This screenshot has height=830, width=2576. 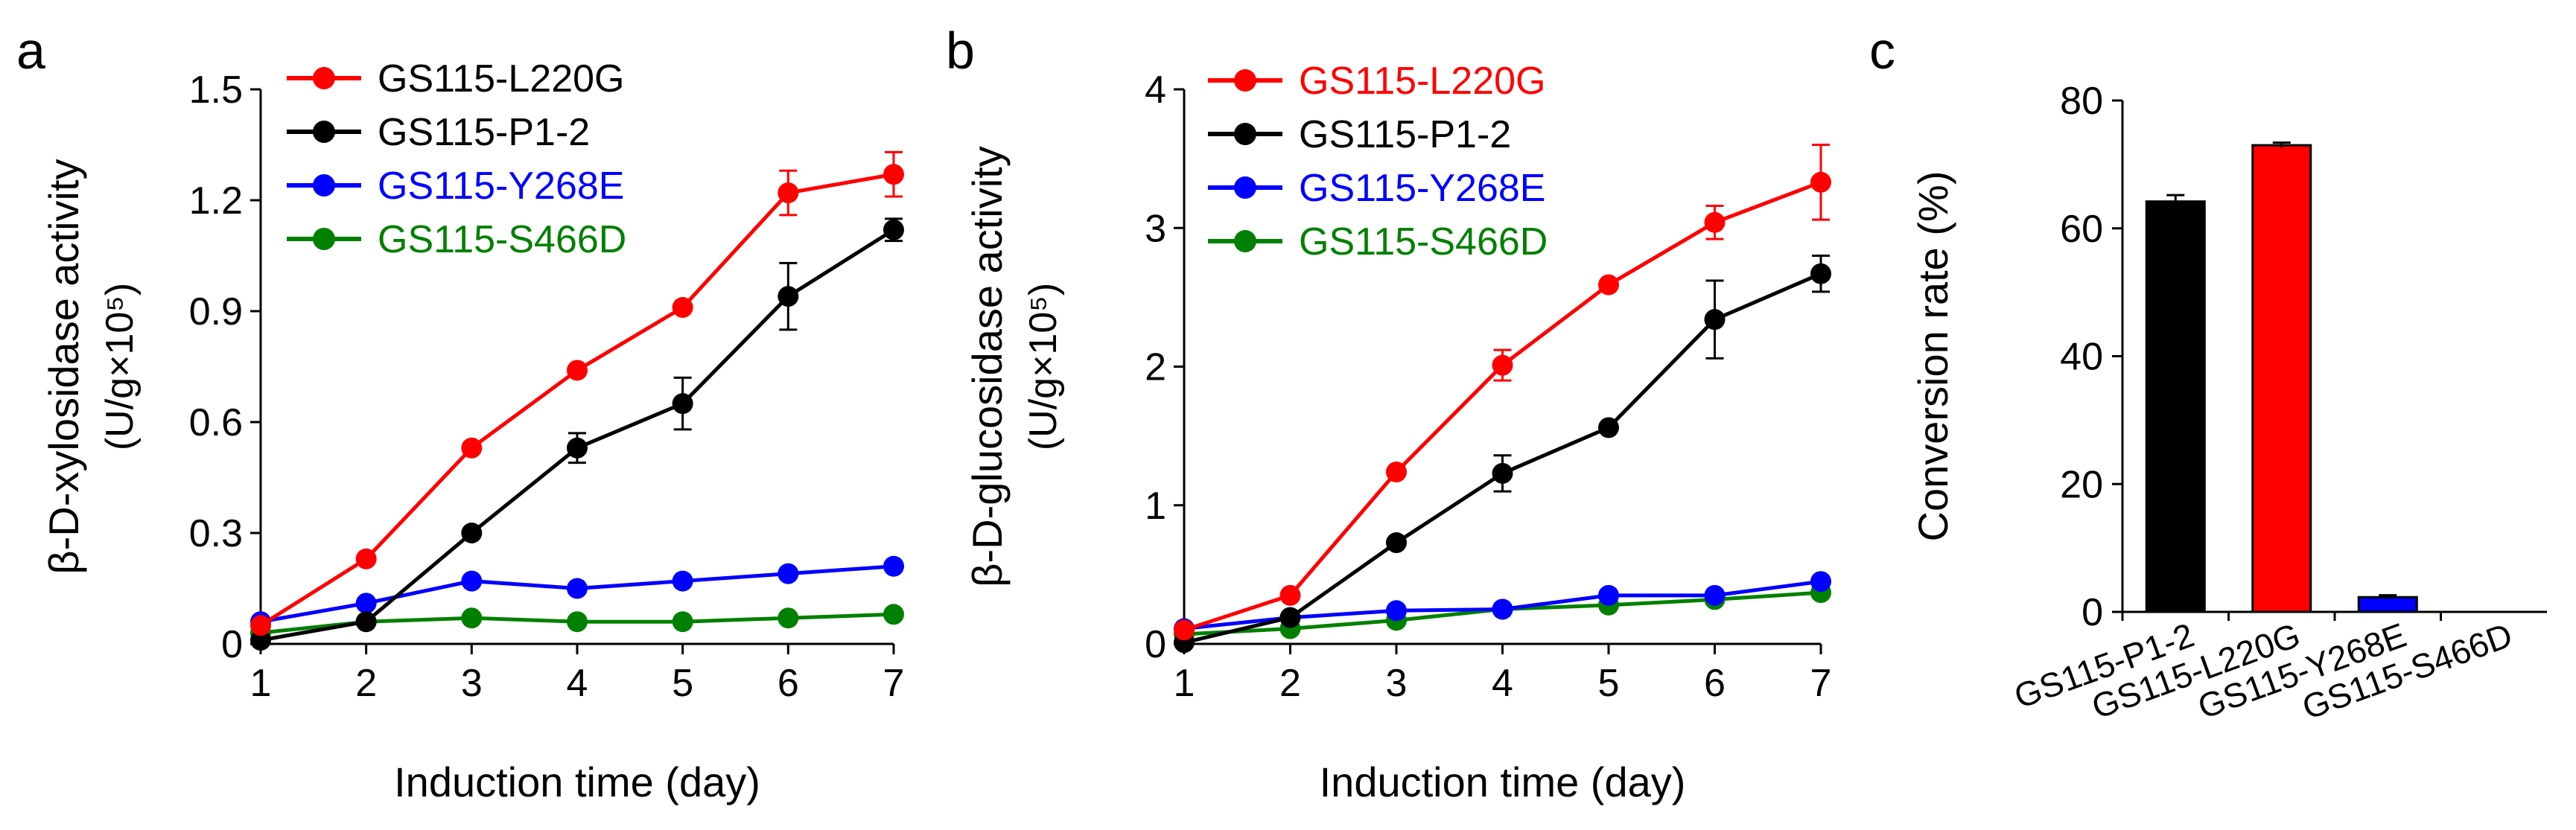 I want to click on y-tick-label: 60, so click(x=2081, y=230).